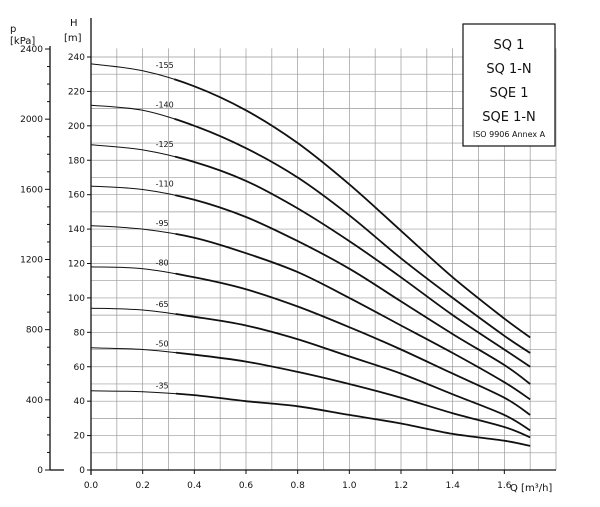 This screenshot has height=507, width=600. What do you see at coordinates (34, 331) in the screenshot?
I see `pressure-tick-label: 800` at bounding box center [34, 331].